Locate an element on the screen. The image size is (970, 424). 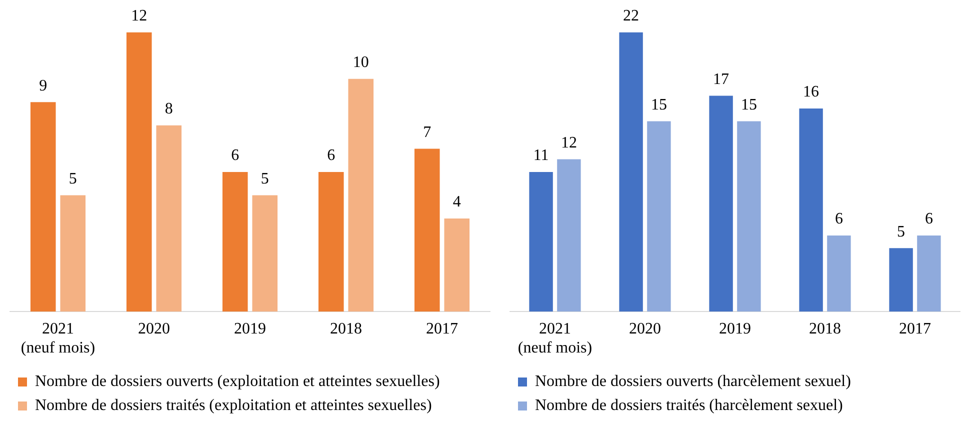
data-label: 4 is located at coordinates (456, 202).